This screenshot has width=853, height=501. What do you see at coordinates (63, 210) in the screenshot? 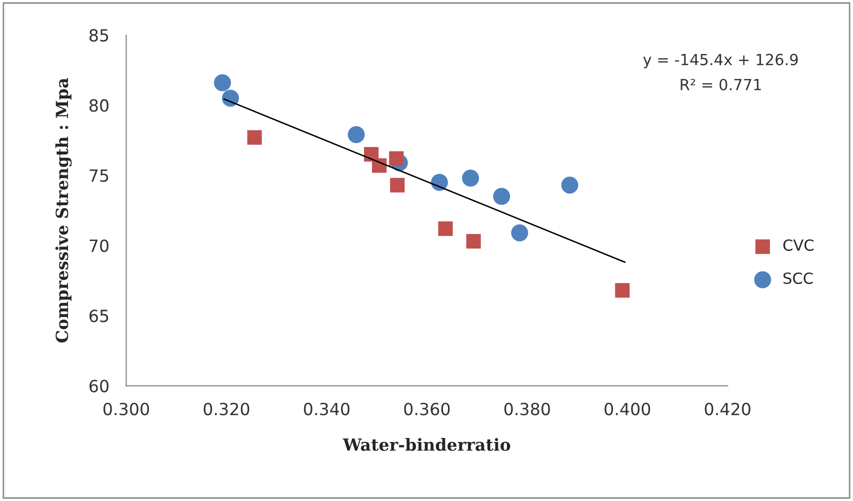
I see `y-axis-title: Compressive Strength : Mpa` at bounding box center [63, 210].